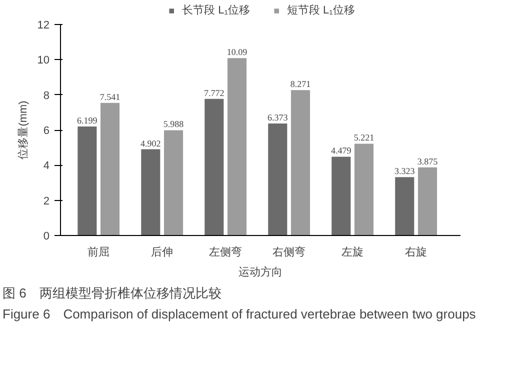  What do you see at coordinates (43, 60) in the screenshot?
I see `y-tick-label: 10` at bounding box center [43, 60].